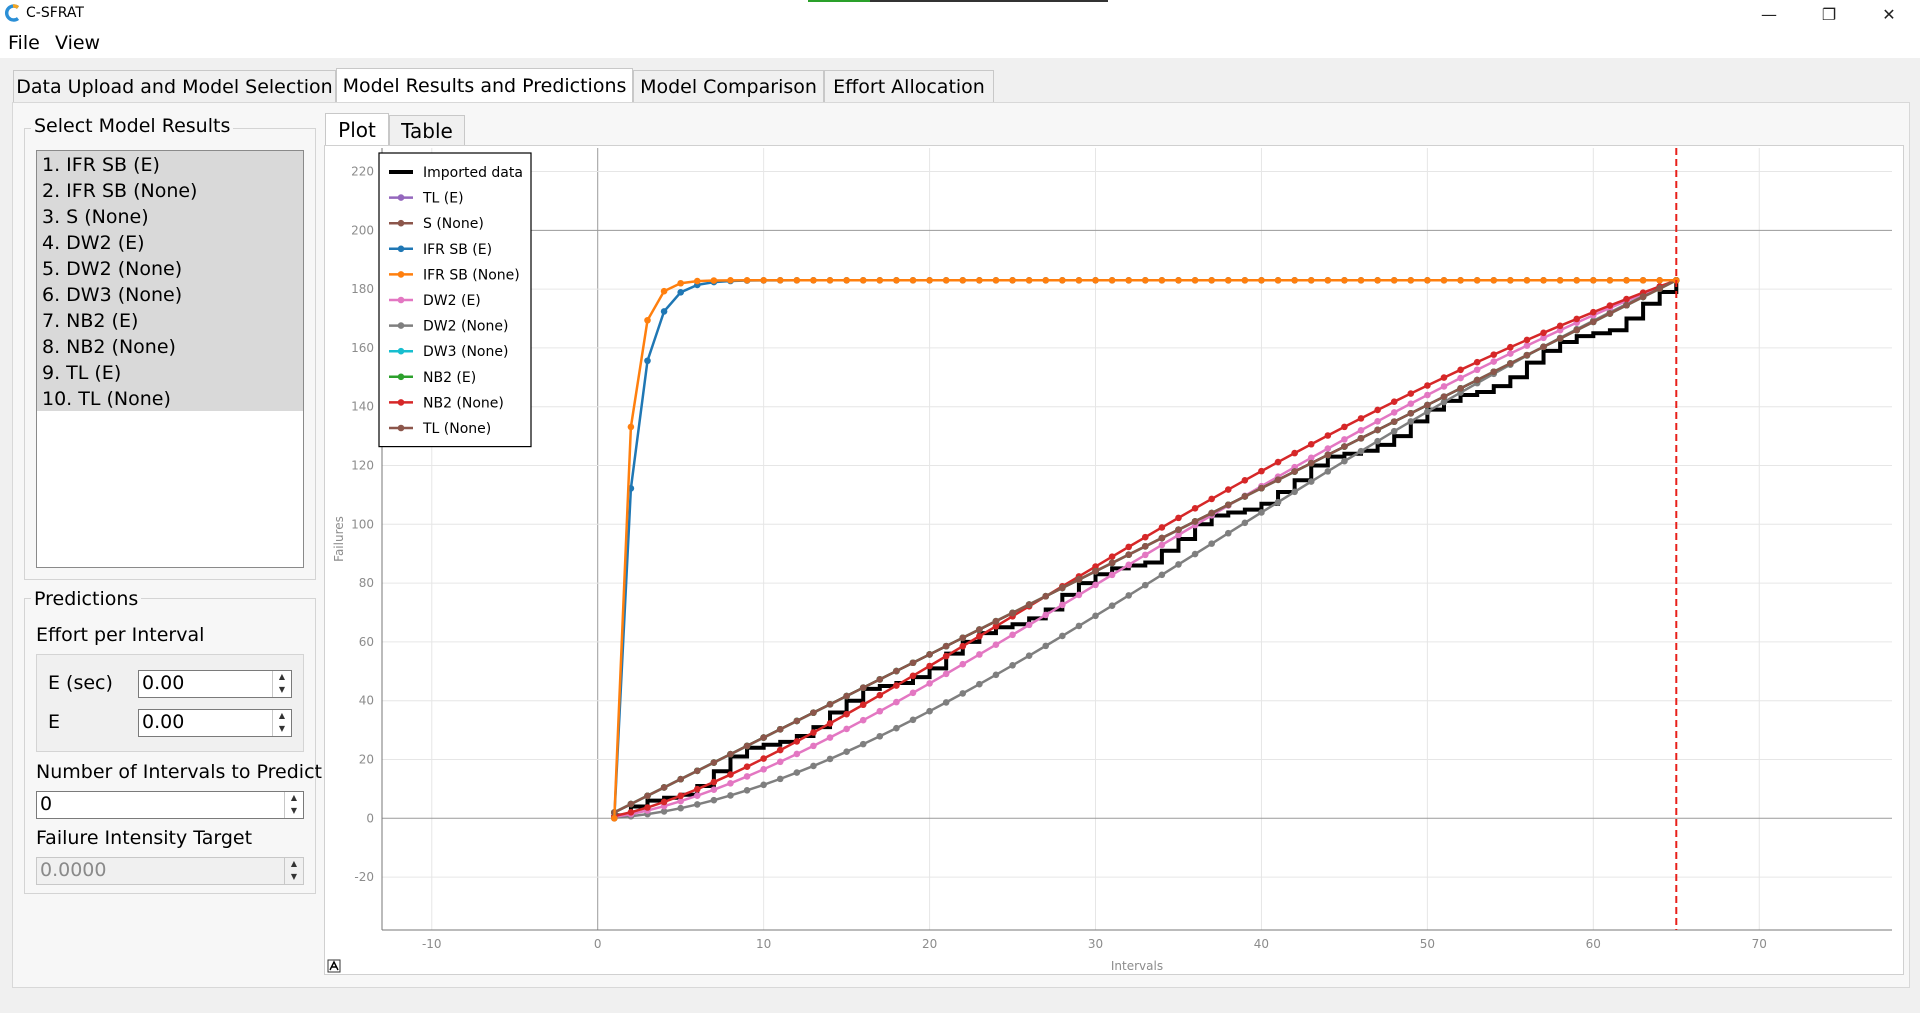  Describe the element at coordinates (55, 13) in the screenshot. I see `window-title: C-SFRAT` at that location.